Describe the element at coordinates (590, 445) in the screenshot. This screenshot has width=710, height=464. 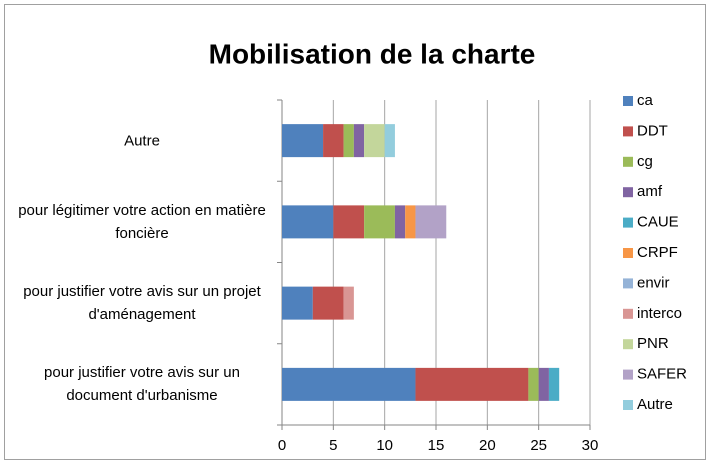
I see `x-tick-label: 30` at that location.